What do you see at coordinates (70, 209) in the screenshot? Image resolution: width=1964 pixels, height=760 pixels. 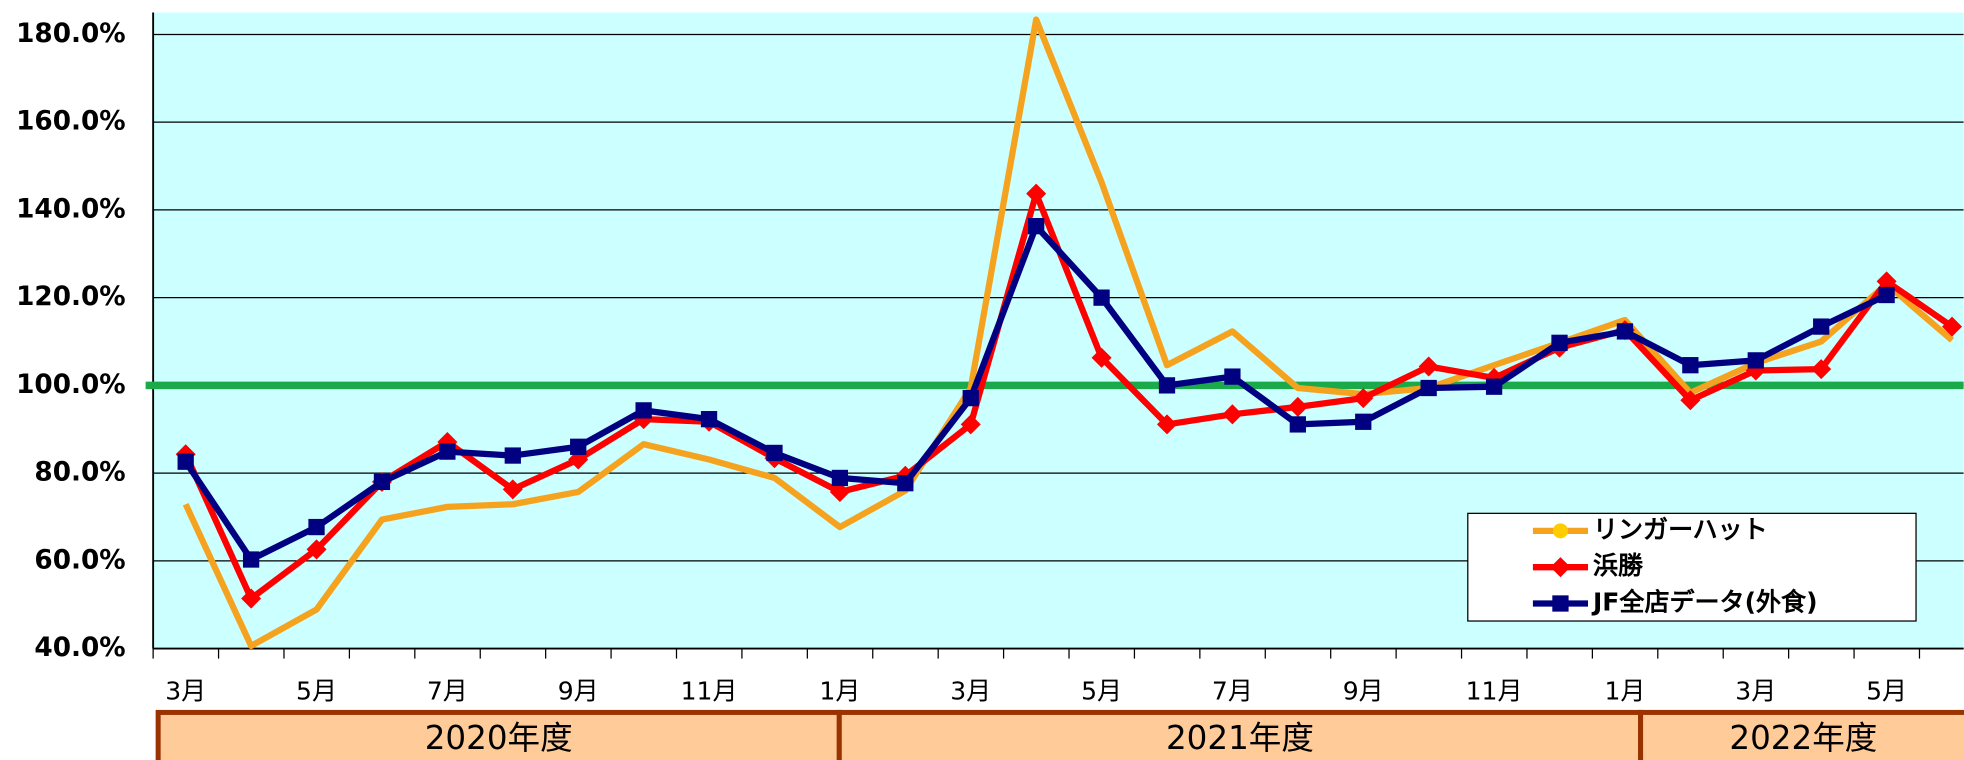 I see `y-tick-label: 140.0%` at bounding box center [70, 209].